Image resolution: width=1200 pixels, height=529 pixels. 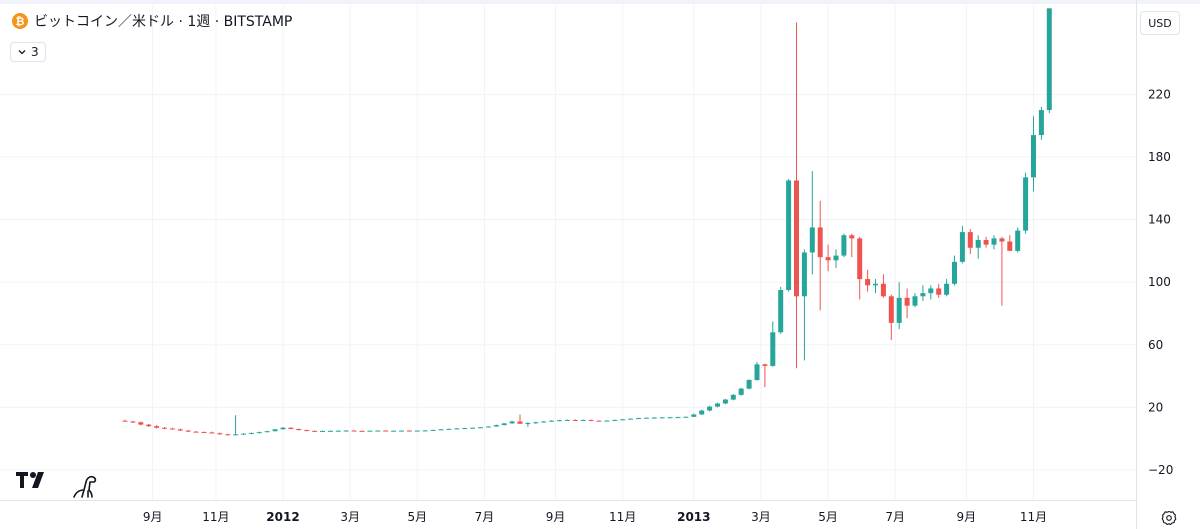 I want to click on tradingview-logo-icon, so click(x=32, y=480).